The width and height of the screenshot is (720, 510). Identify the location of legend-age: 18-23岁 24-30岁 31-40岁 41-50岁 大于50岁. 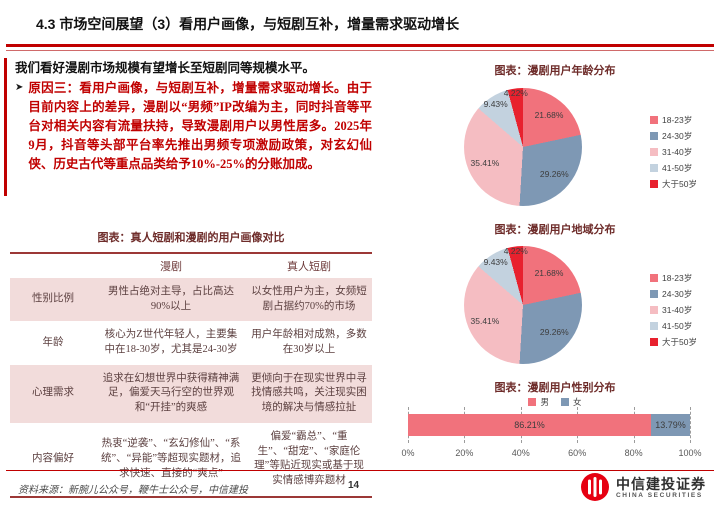
(673, 152).